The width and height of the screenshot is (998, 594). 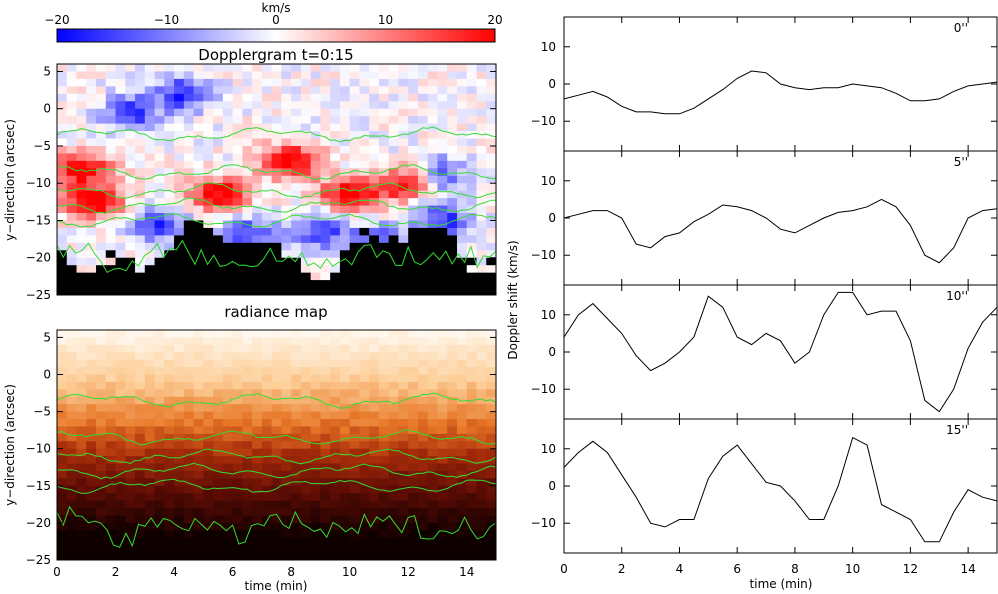 I want to click on x-tick-label: 6, so click(x=233, y=572).